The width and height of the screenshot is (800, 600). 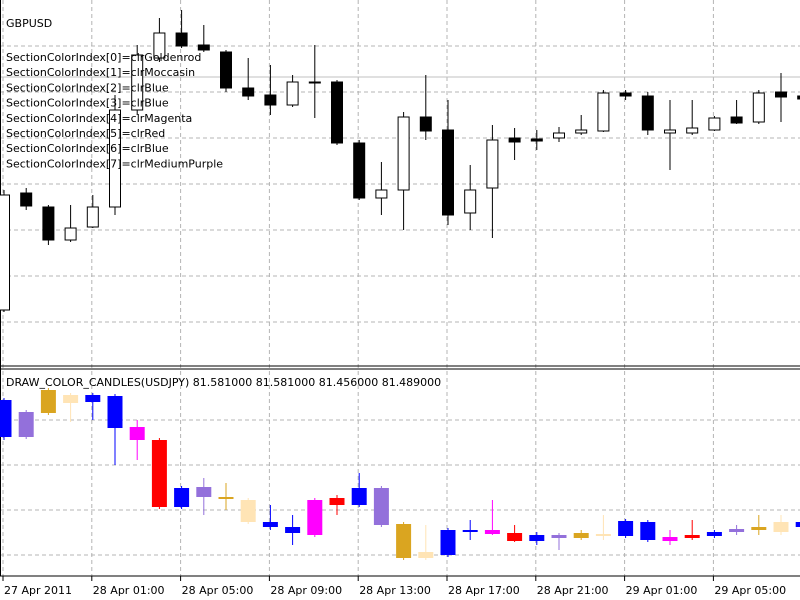 What do you see at coordinates (38, 590) in the screenshot?
I see `x-tick-label: 27 Apr 2011` at bounding box center [38, 590].